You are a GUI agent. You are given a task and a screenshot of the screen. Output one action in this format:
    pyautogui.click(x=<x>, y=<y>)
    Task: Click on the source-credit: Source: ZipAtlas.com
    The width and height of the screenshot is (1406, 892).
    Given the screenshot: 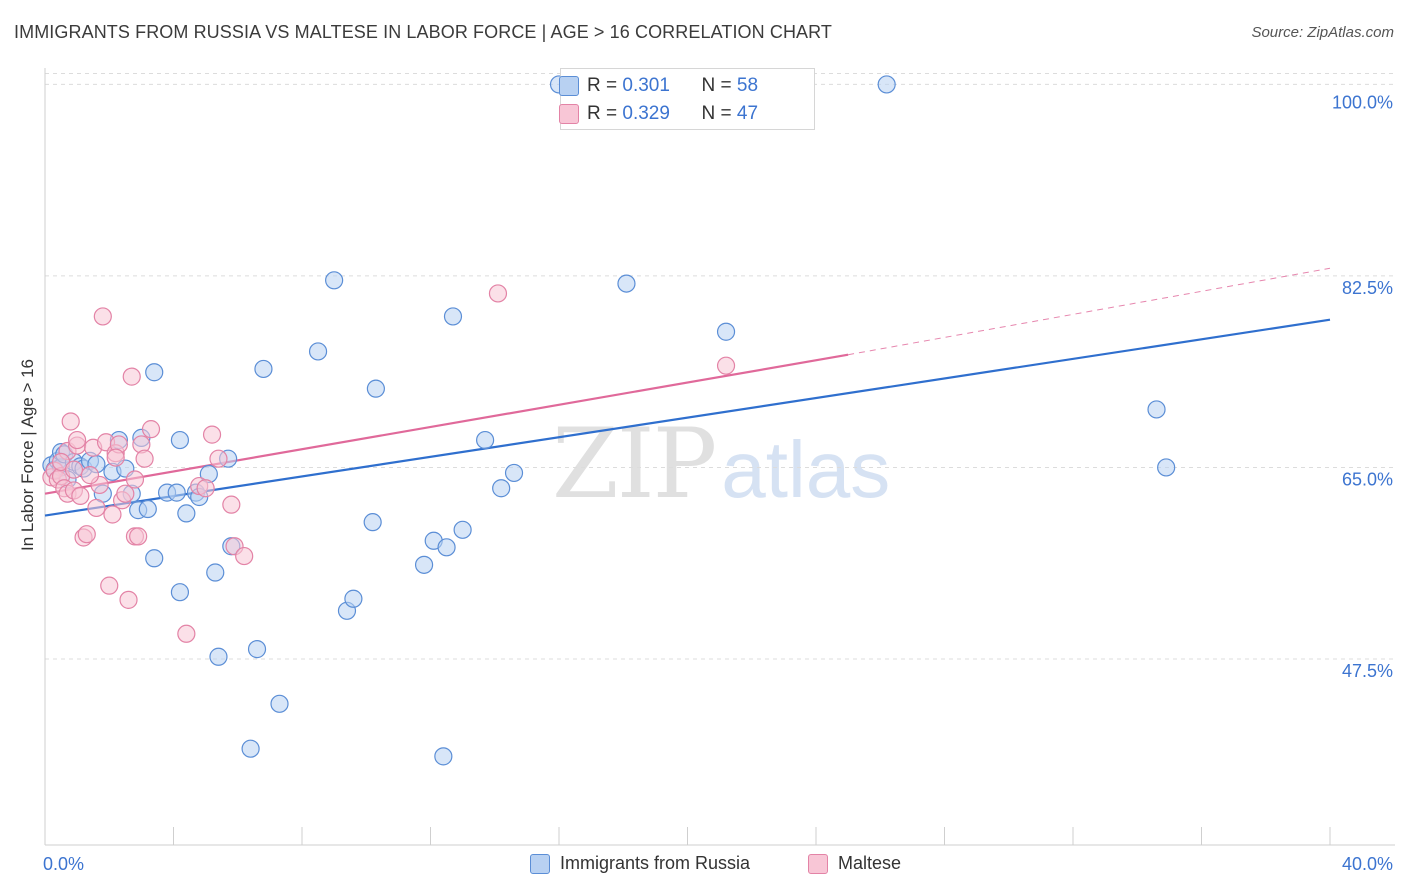 What is the action you would take?
    pyautogui.click(x=1322, y=32)
    